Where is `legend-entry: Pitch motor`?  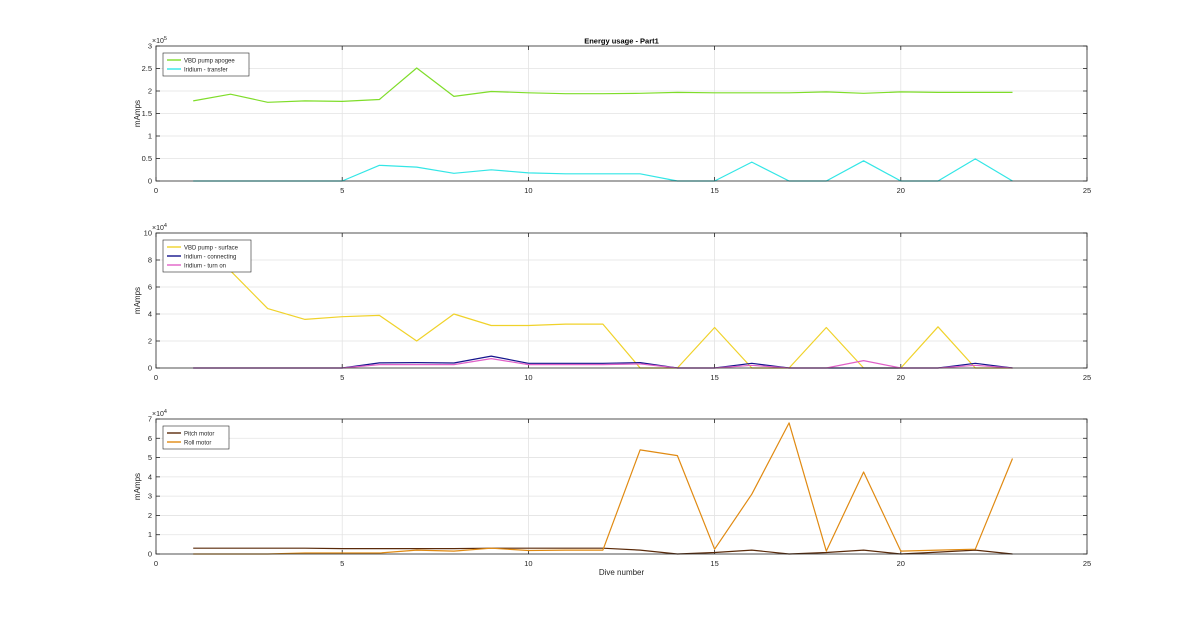
legend-entry: Pitch motor is located at coordinates (199, 434).